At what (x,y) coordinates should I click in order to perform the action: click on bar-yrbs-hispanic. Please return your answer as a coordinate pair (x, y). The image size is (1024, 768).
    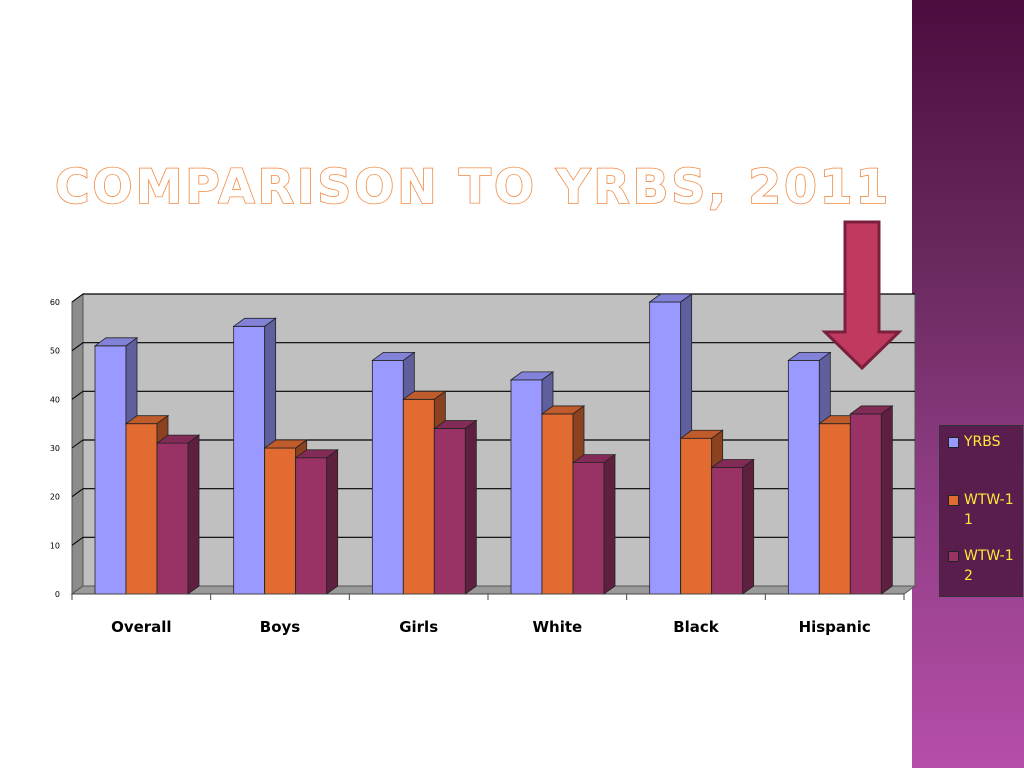
    Looking at the image, I should click on (809, 473).